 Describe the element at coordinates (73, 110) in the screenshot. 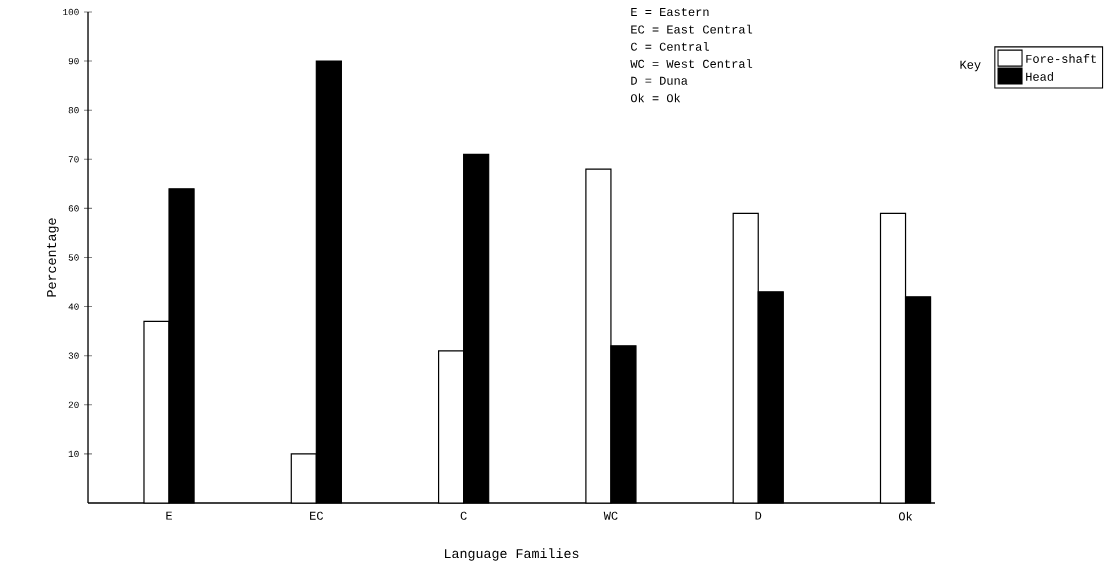

I see `y-tick-label: 80` at that location.